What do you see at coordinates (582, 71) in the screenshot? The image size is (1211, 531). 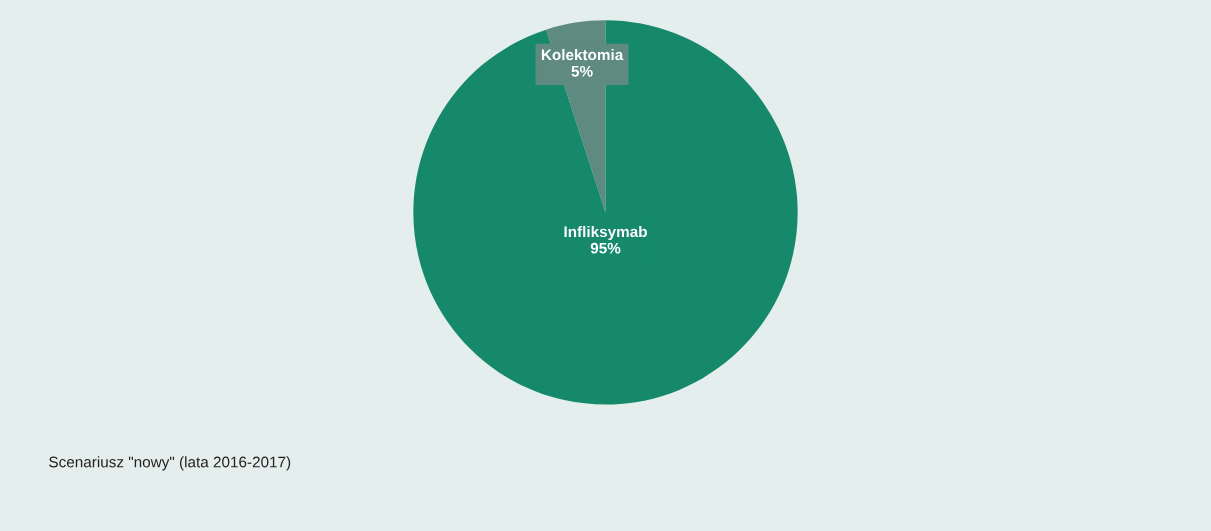 I see `data-label: 5%` at bounding box center [582, 71].